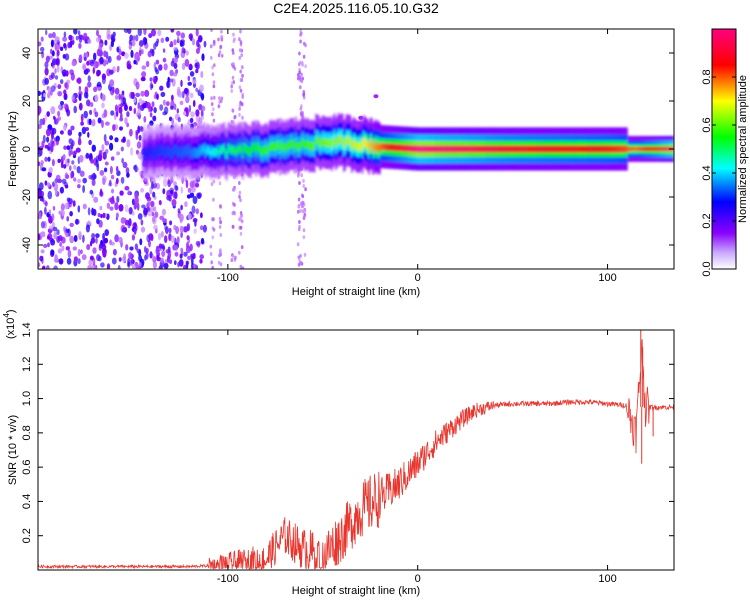 The image size is (750, 600). I want to click on snr-x-tick-label: -100, so click(228, 579).